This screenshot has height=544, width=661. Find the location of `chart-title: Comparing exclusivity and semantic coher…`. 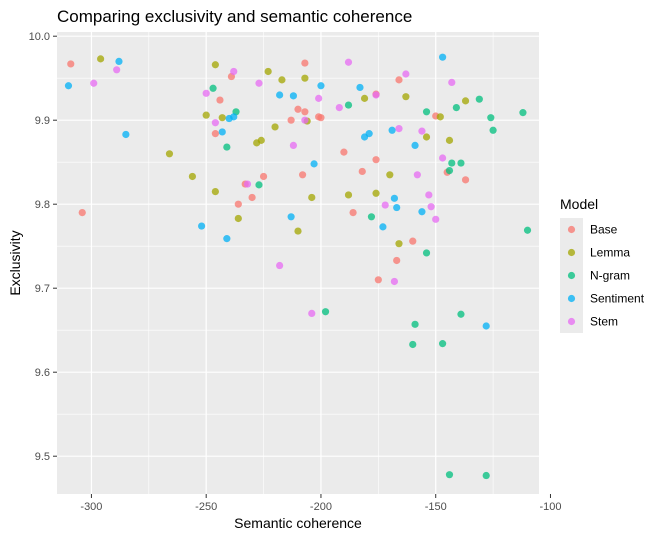

chart-title: Comparing exclusivity and semantic coher… is located at coordinates (234, 16).